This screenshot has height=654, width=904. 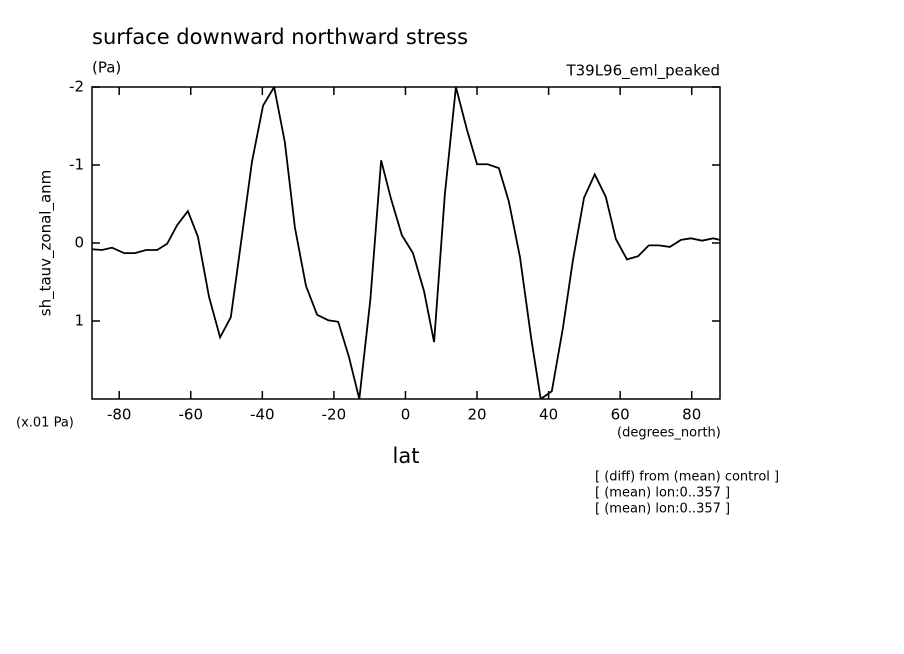 I want to click on x-unit: (degrees_north), so click(x=669, y=433).